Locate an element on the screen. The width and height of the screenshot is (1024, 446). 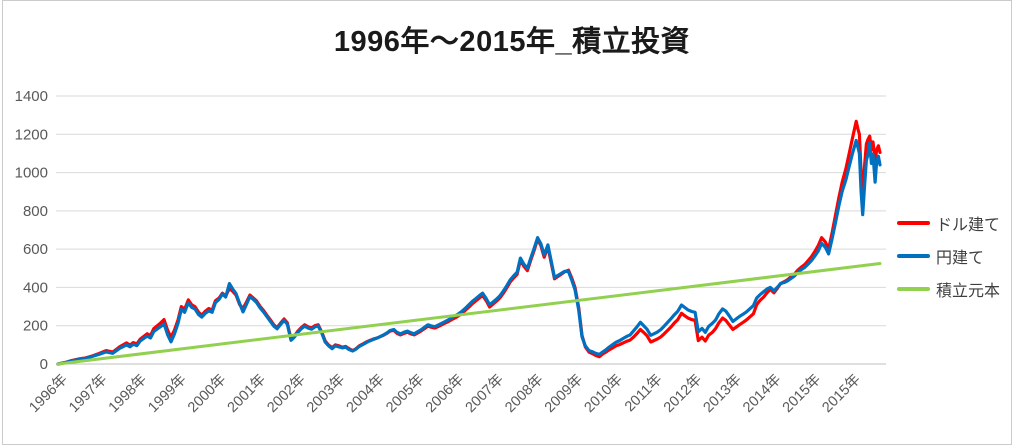
x-axis-label: 2009年 is located at coordinates (563, 393).